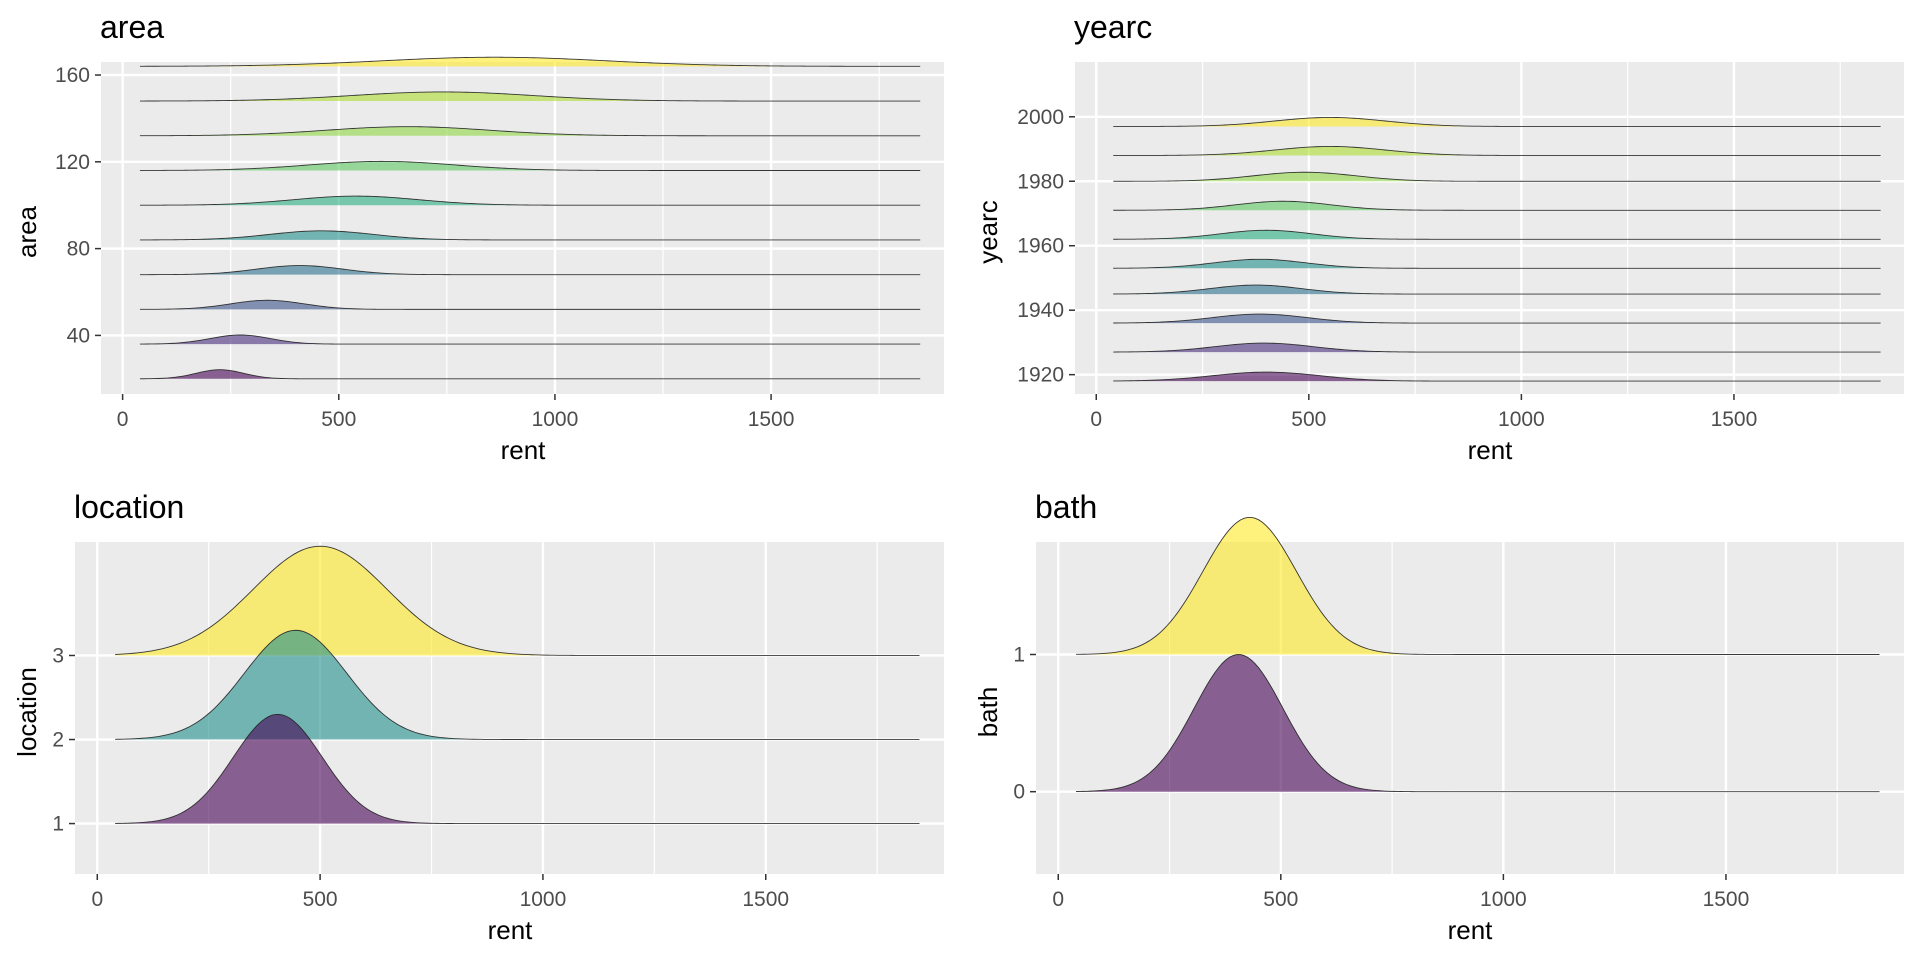  What do you see at coordinates (132, 27) in the screenshot?
I see `panel-title: area` at bounding box center [132, 27].